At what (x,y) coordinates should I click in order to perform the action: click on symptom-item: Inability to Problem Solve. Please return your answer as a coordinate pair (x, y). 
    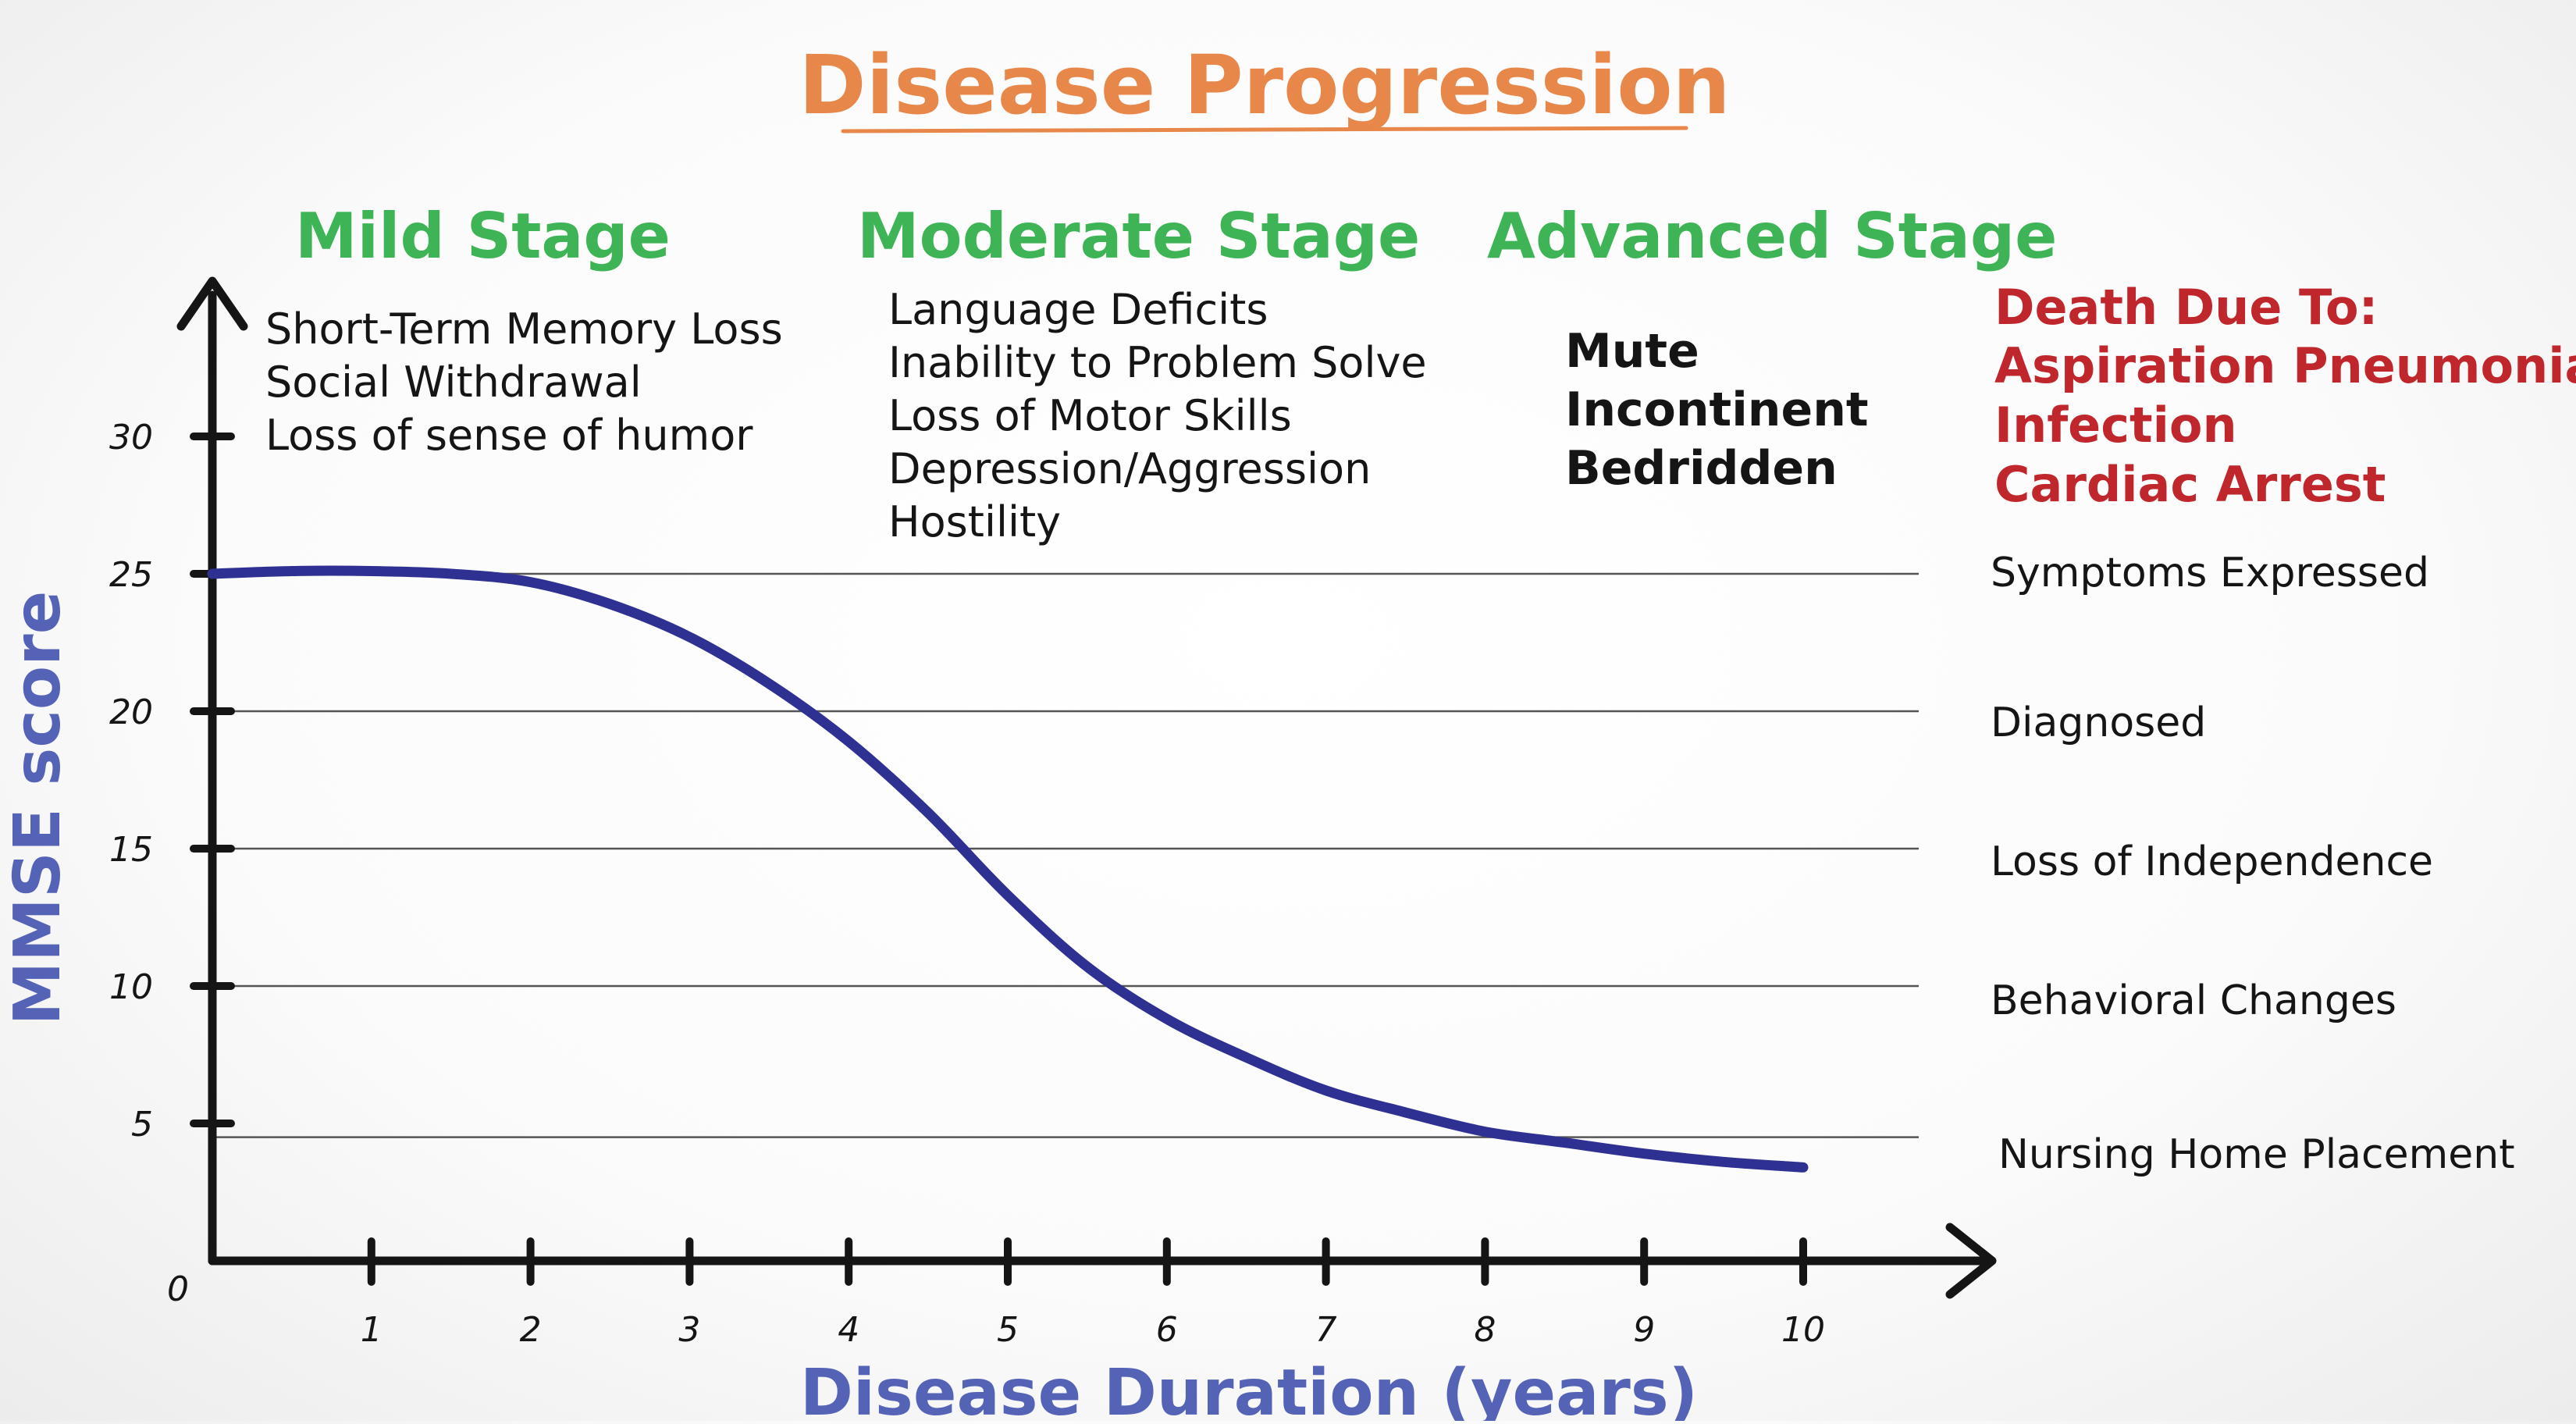
    Looking at the image, I should click on (1157, 362).